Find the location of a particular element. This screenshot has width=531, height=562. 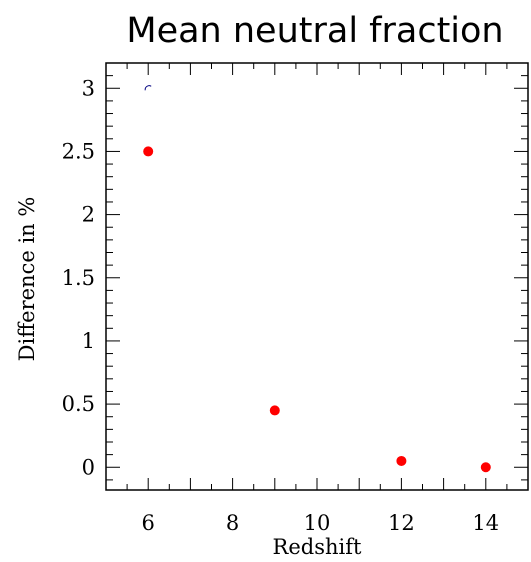

y-tick-label: 3 is located at coordinates (88, 88).